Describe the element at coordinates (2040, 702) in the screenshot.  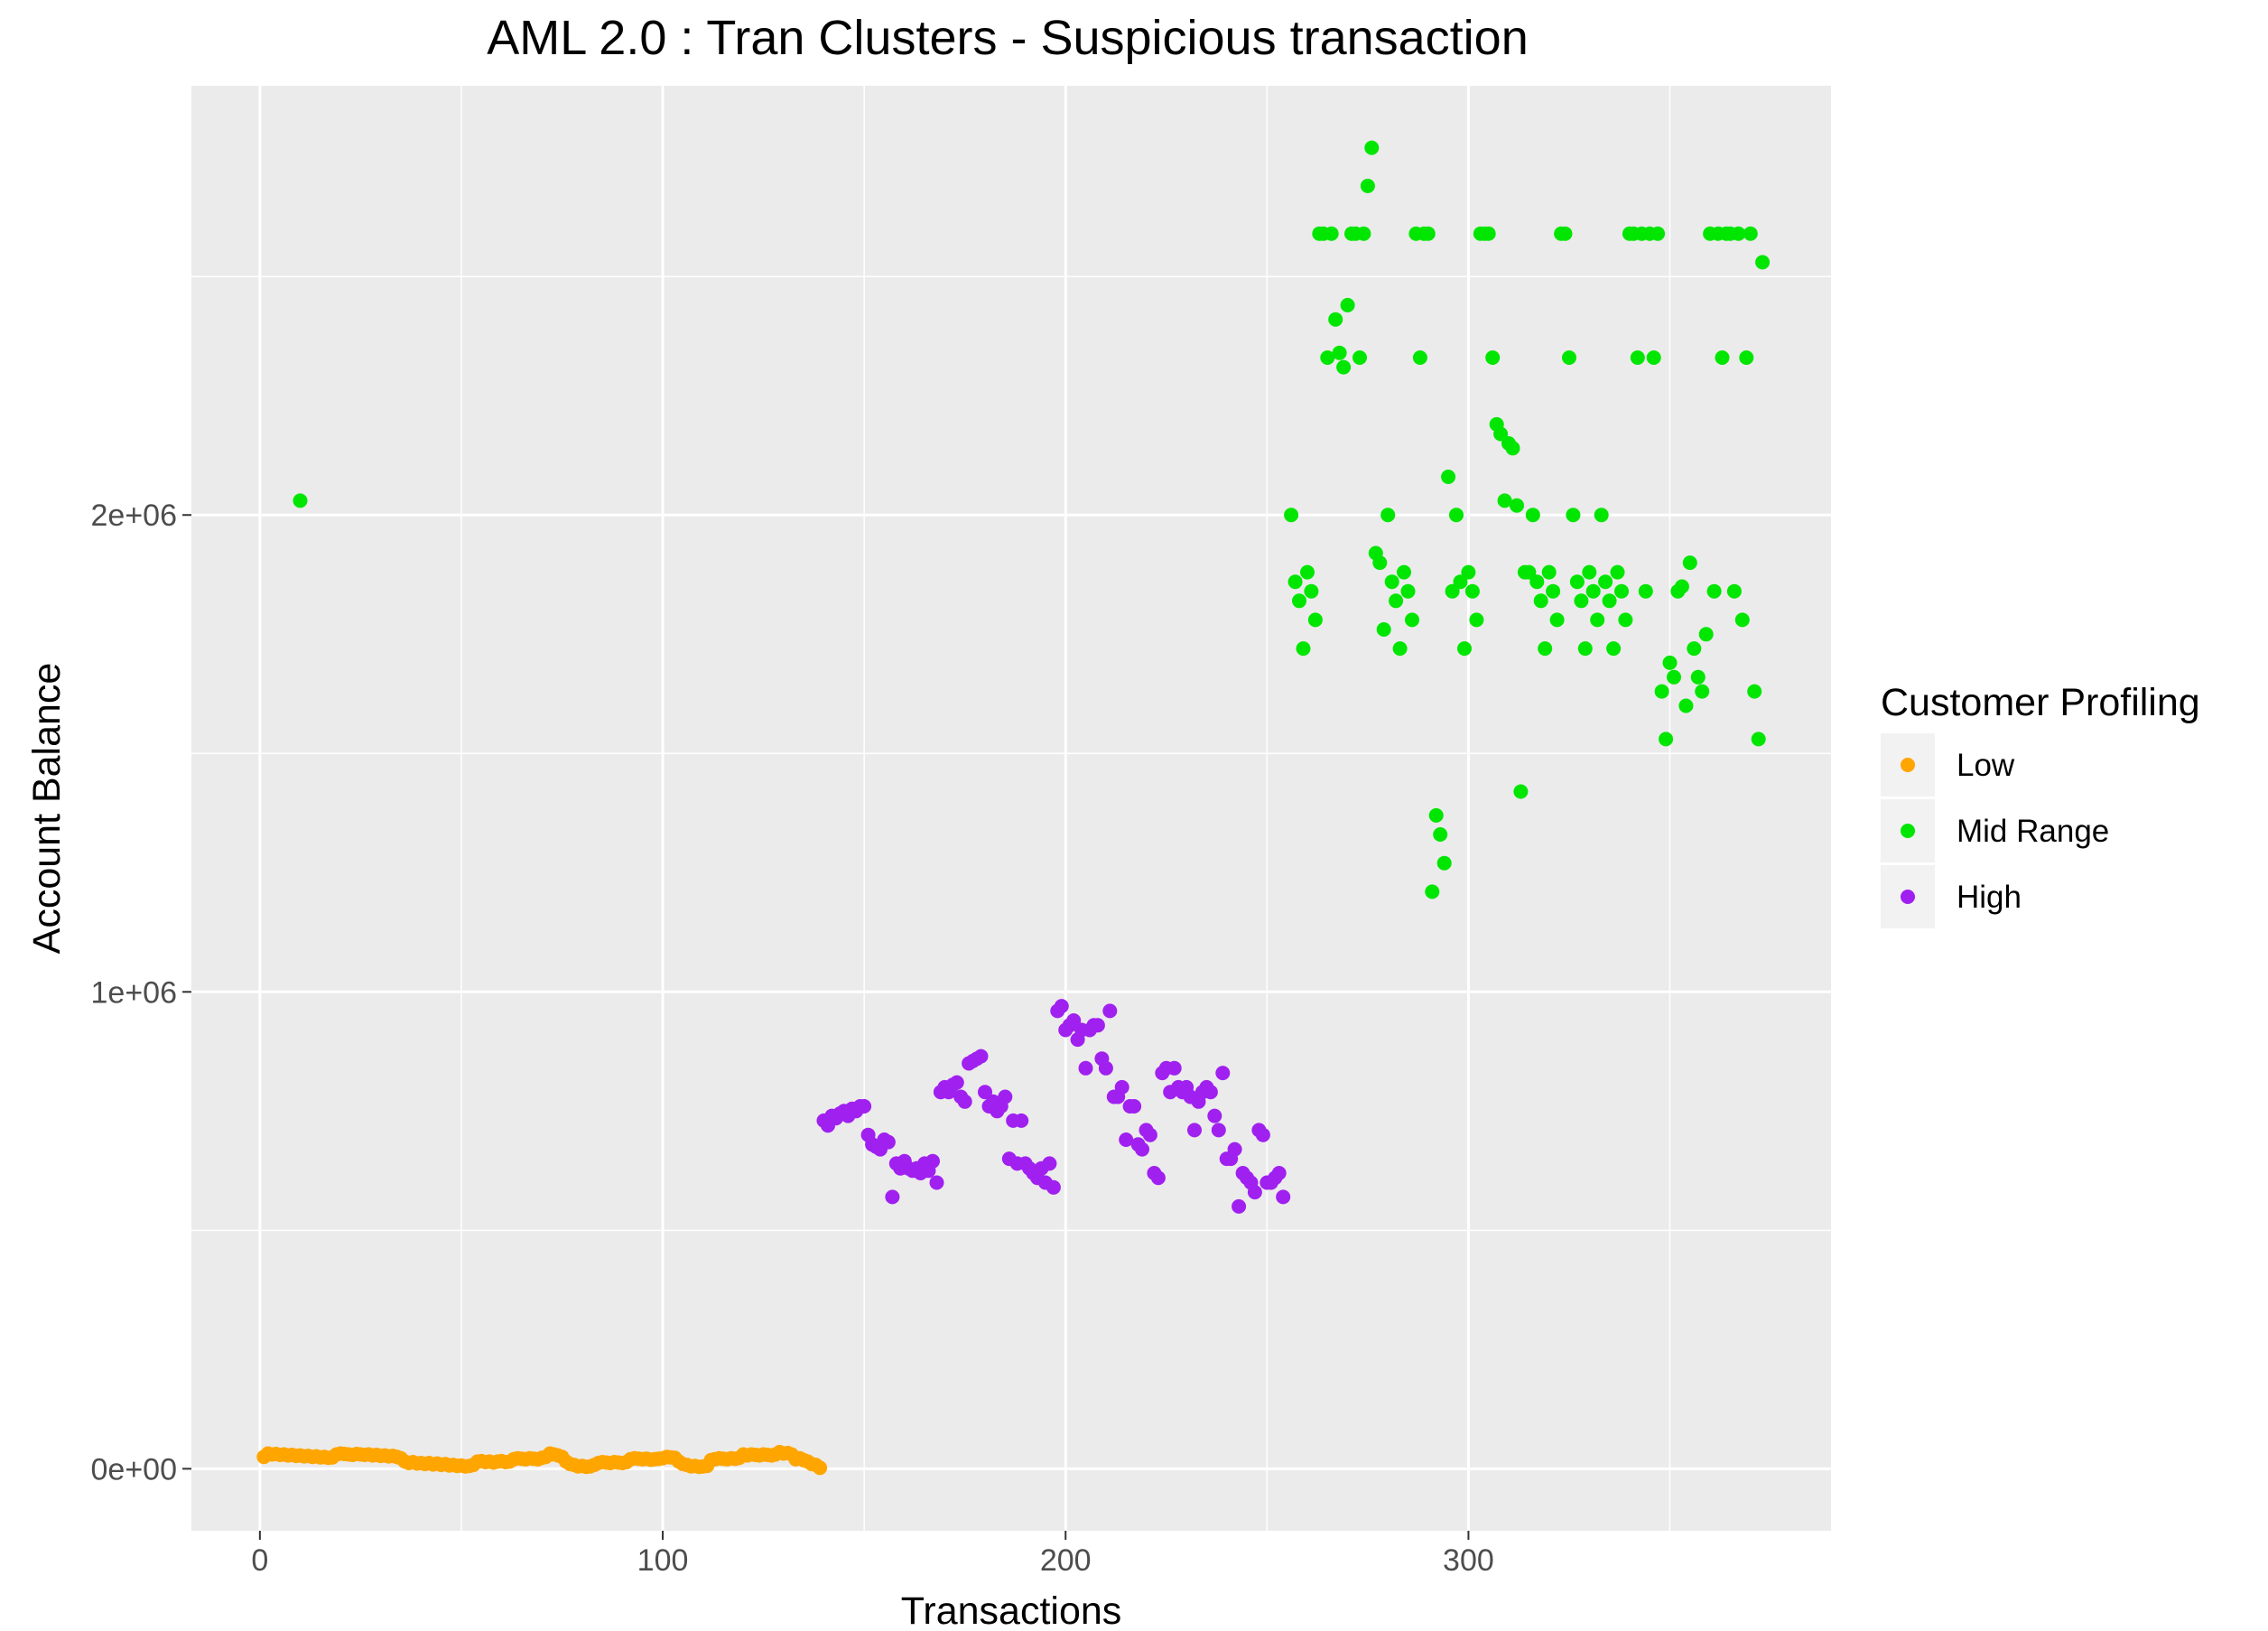
I see `legend-title: Customer Profiling` at that location.